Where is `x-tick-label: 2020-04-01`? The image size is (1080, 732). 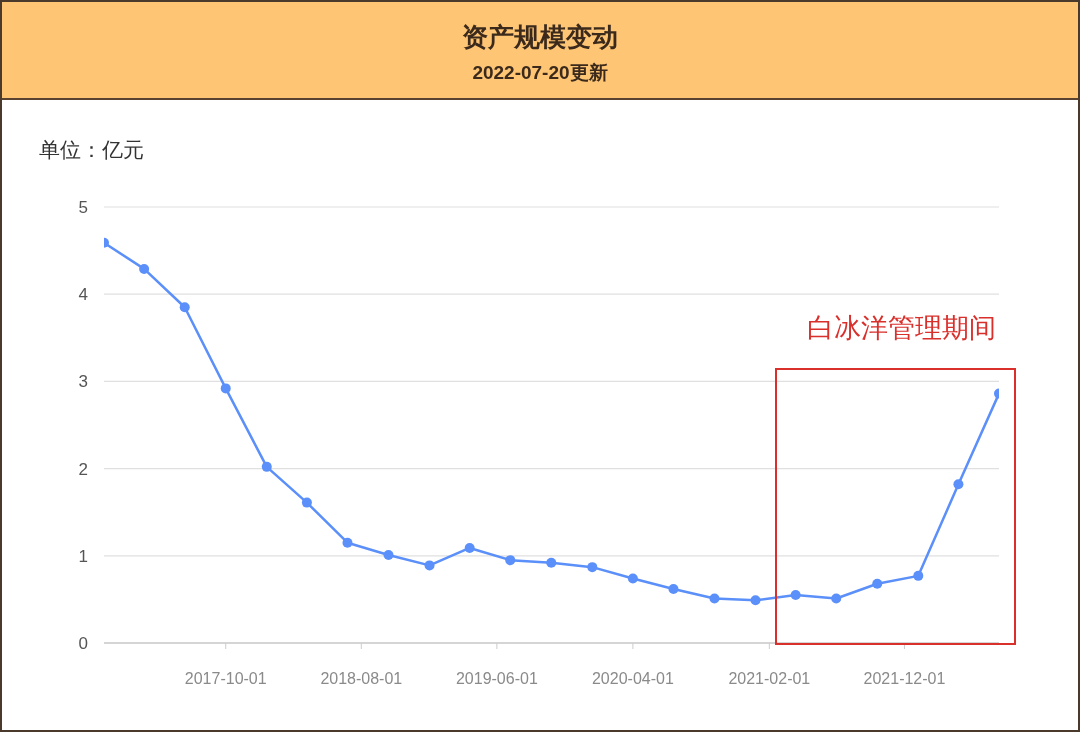
x-tick-label: 2020-04-01 is located at coordinates (632, 679).